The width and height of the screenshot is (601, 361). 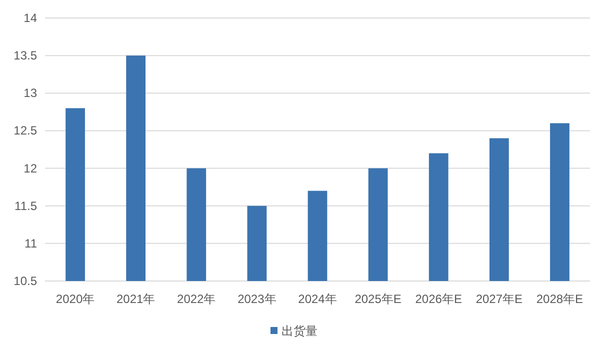 I want to click on x-tick-label: 2024年, so click(x=317, y=299).